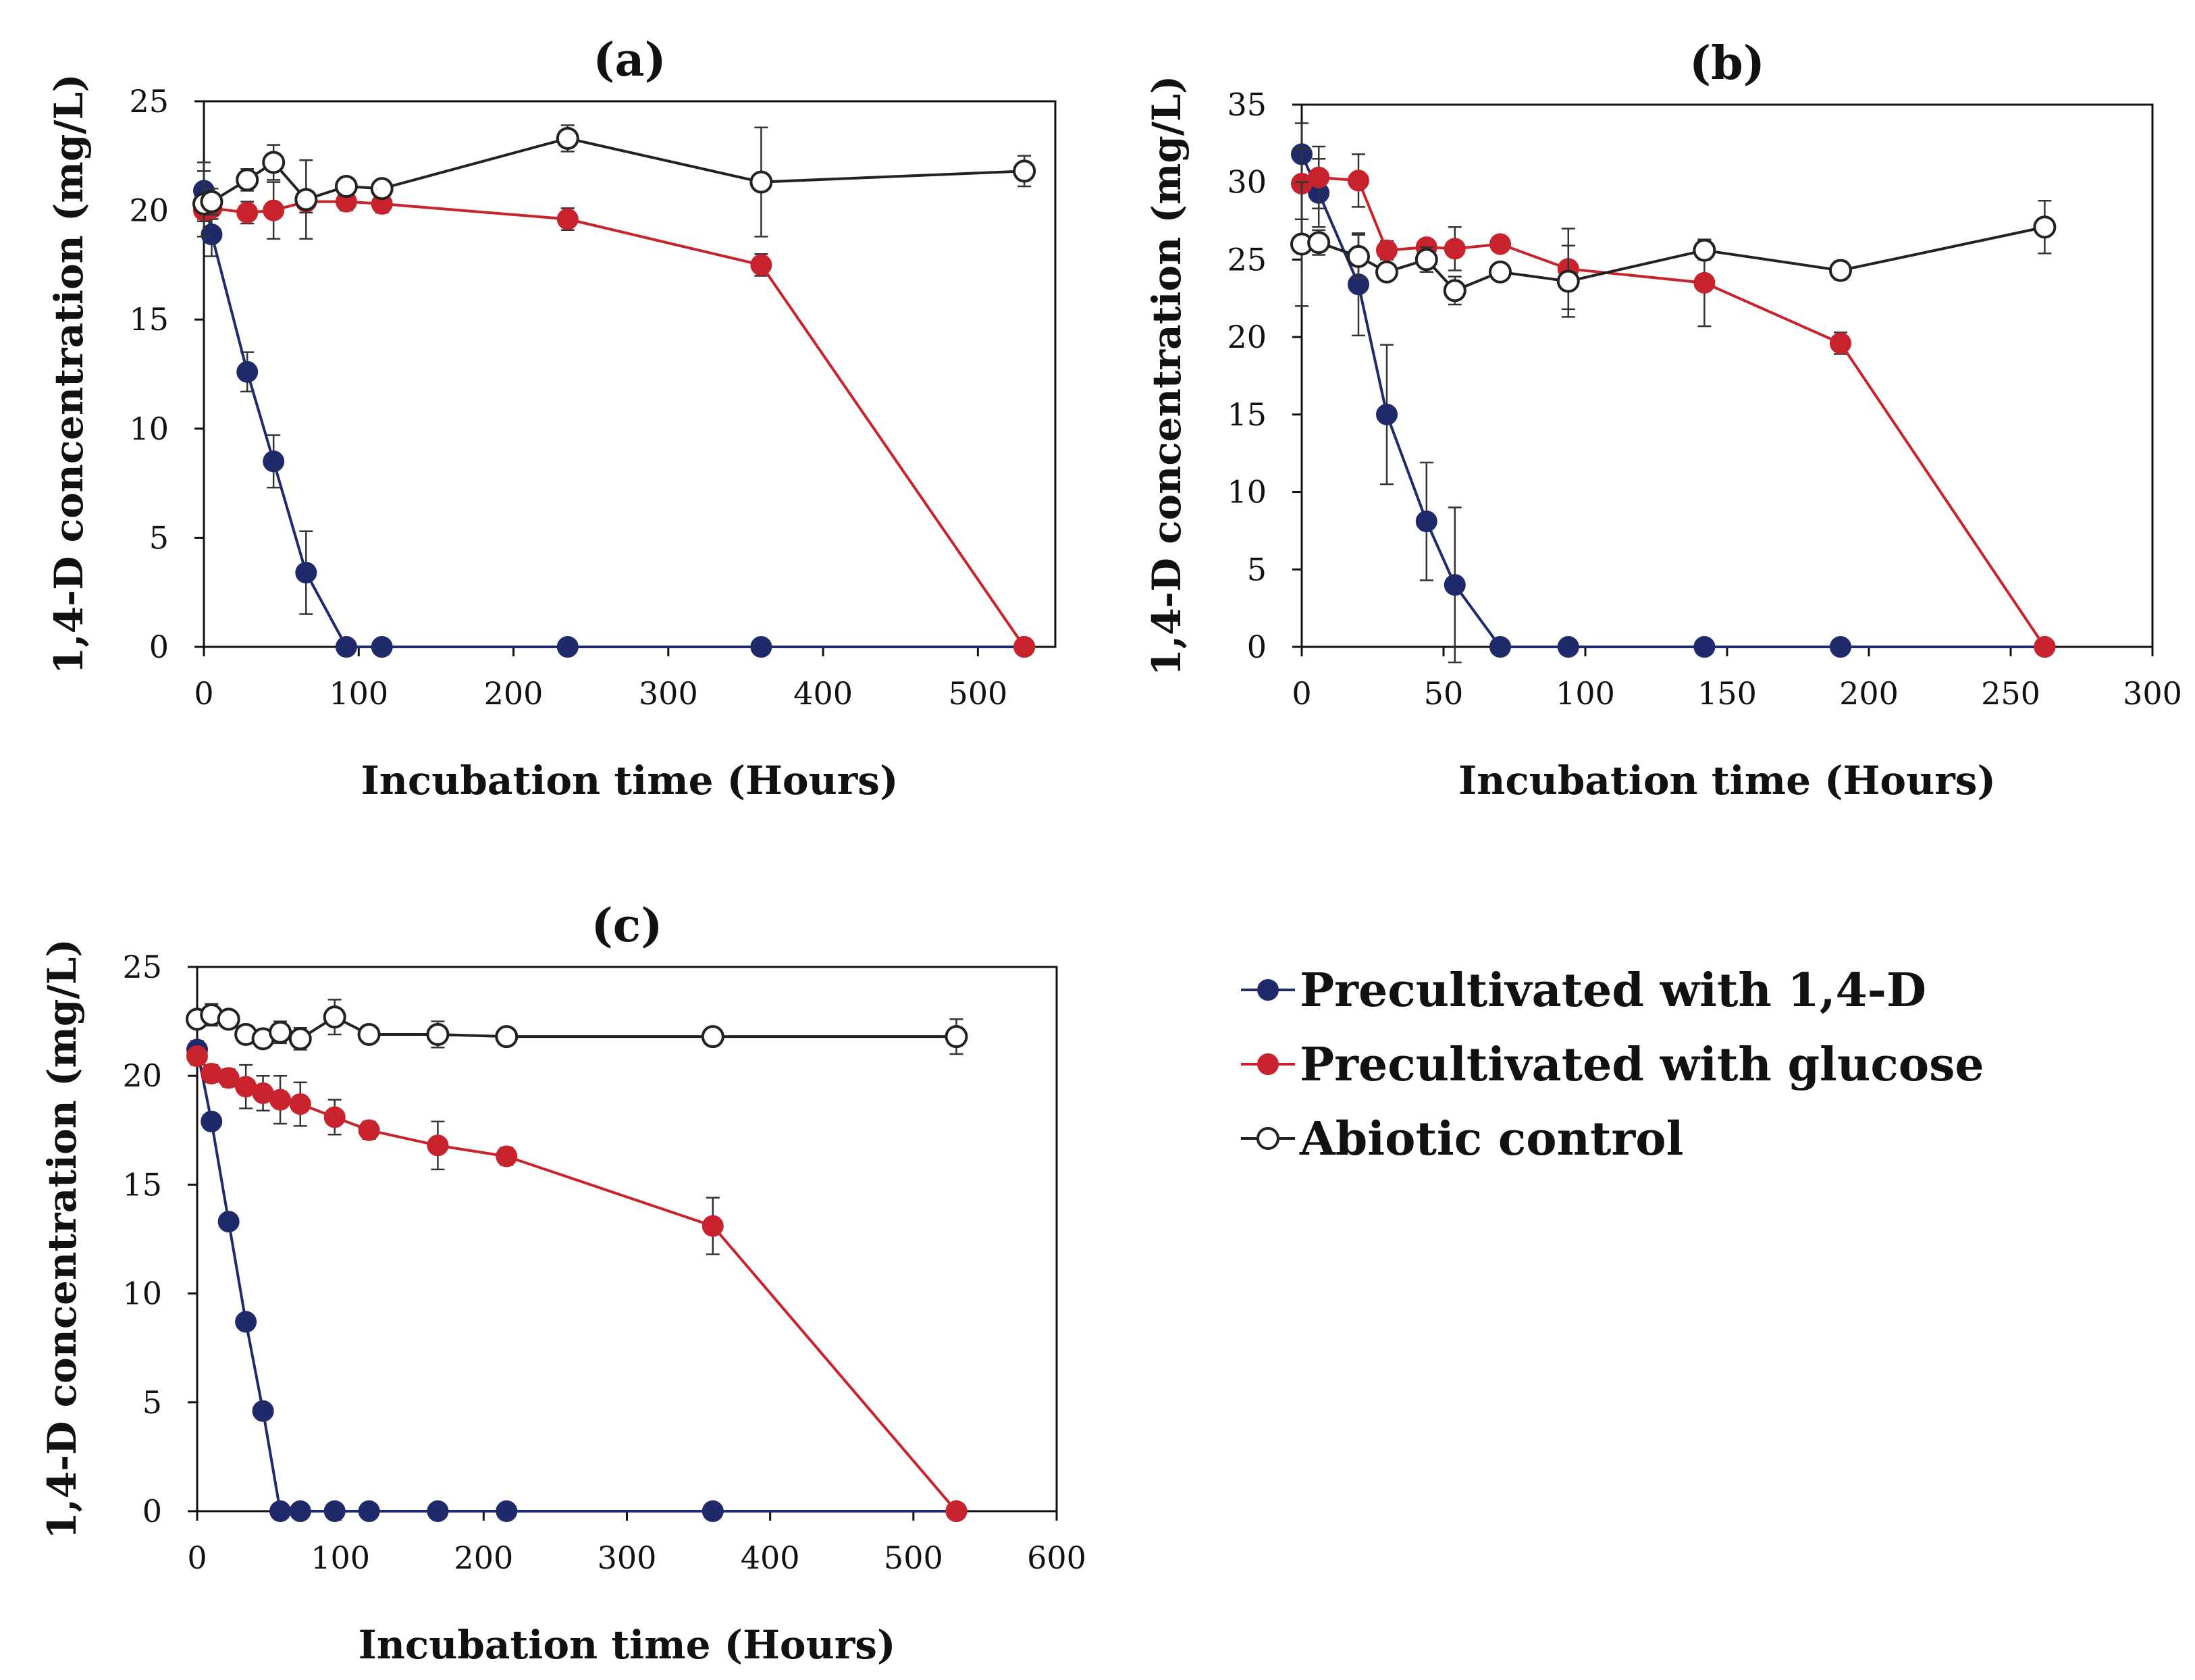  I want to click on series-precultivated-with-glucose, so click(614, 419).